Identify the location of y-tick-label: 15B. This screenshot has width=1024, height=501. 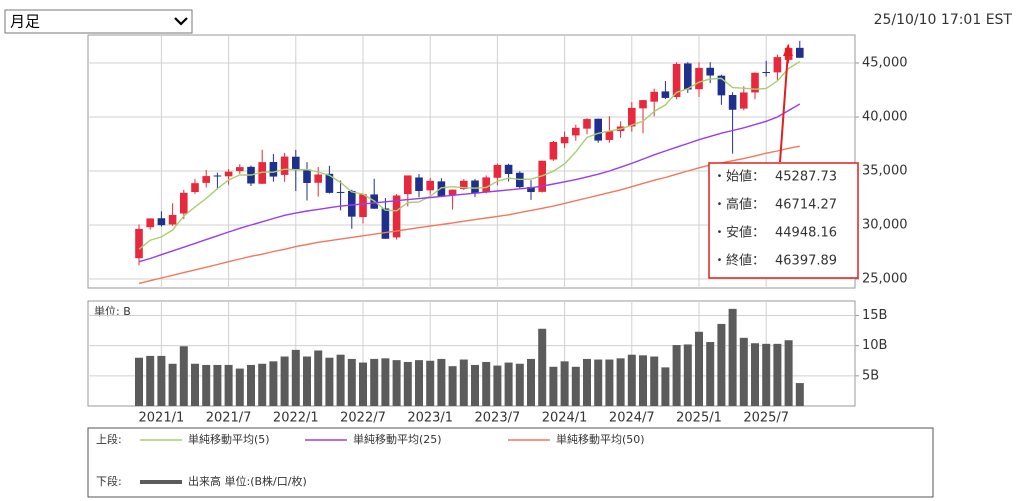
(874, 315).